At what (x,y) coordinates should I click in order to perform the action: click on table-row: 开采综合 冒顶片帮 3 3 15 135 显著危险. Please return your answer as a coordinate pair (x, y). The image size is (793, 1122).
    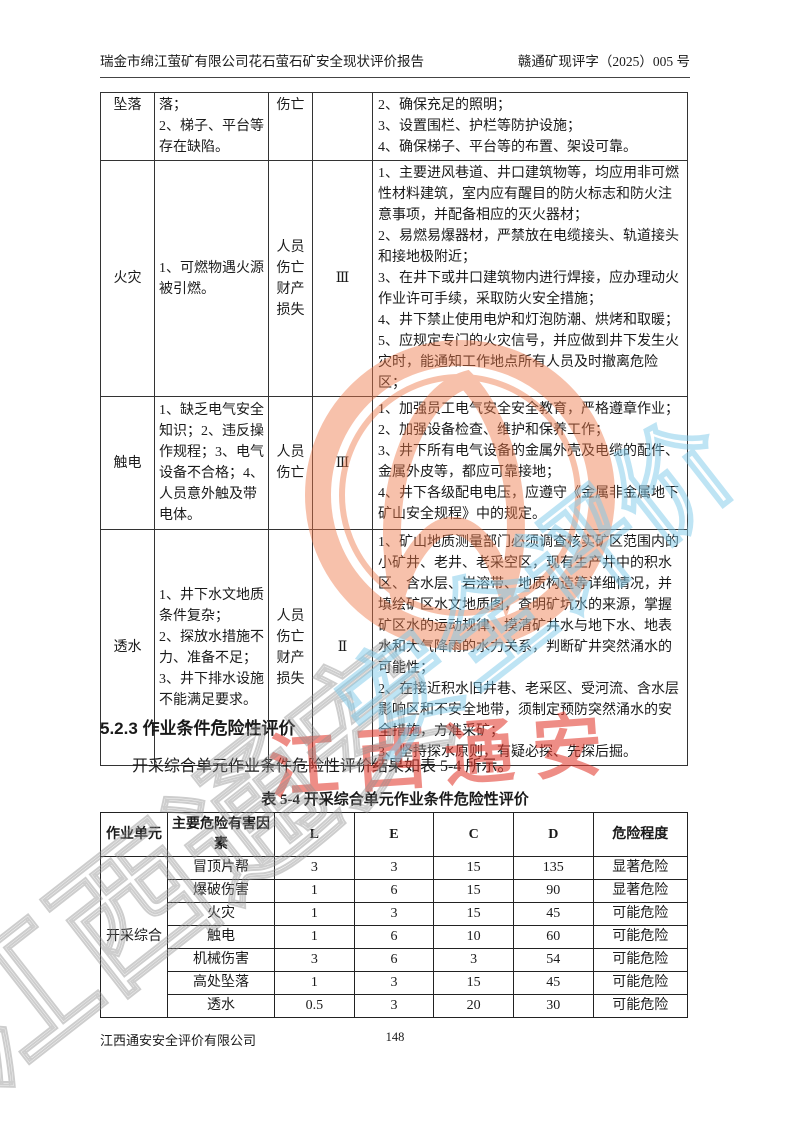
    Looking at the image, I should click on (394, 937).